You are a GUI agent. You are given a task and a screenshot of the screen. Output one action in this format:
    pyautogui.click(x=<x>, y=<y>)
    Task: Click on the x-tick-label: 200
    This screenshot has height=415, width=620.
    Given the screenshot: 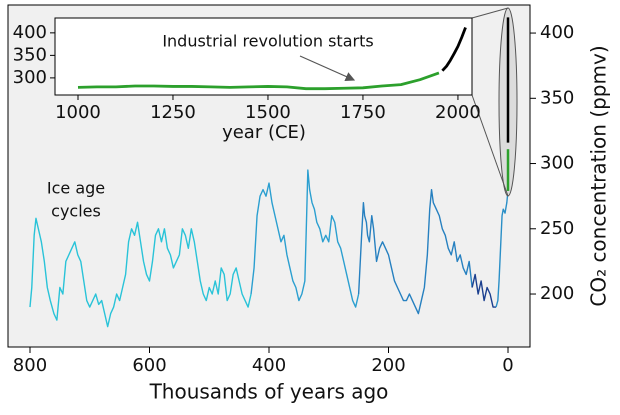 What is the action you would take?
    pyautogui.click(x=388, y=365)
    